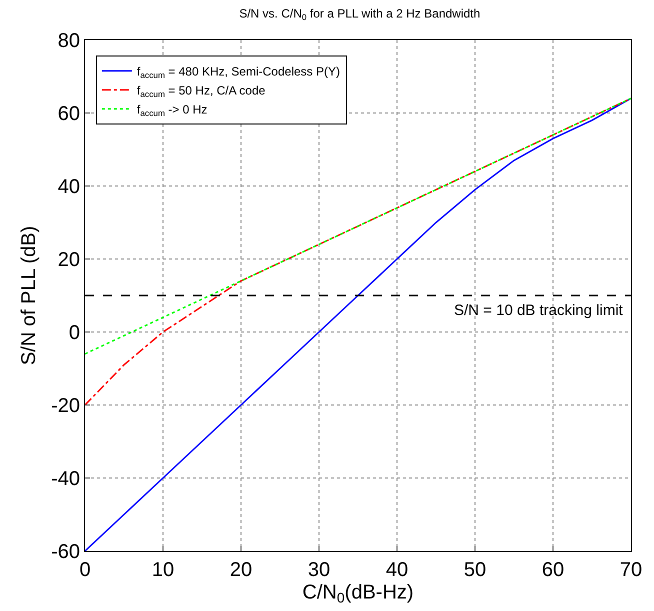 This screenshot has height=611, width=654. What do you see at coordinates (69, 187) in the screenshot?
I see `y-tick-label: 40` at bounding box center [69, 187].